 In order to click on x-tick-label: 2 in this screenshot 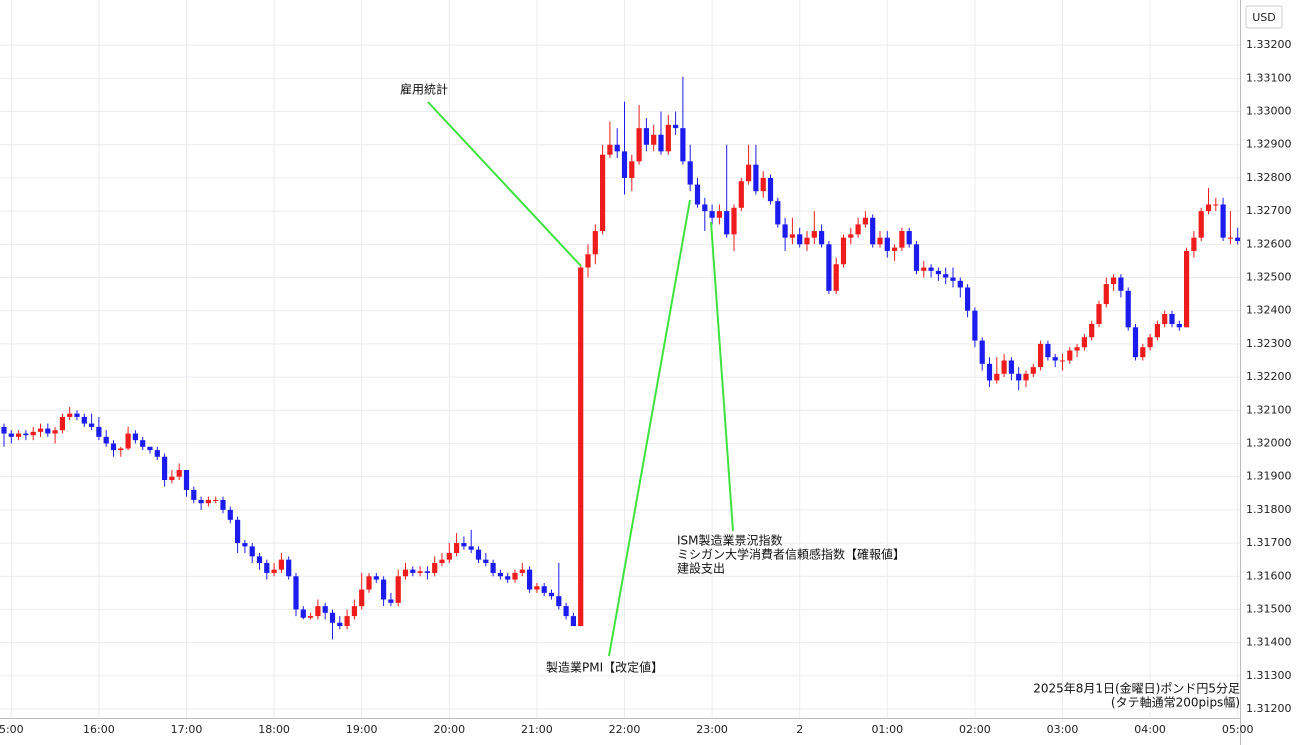, I will do `click(799, 729)`.